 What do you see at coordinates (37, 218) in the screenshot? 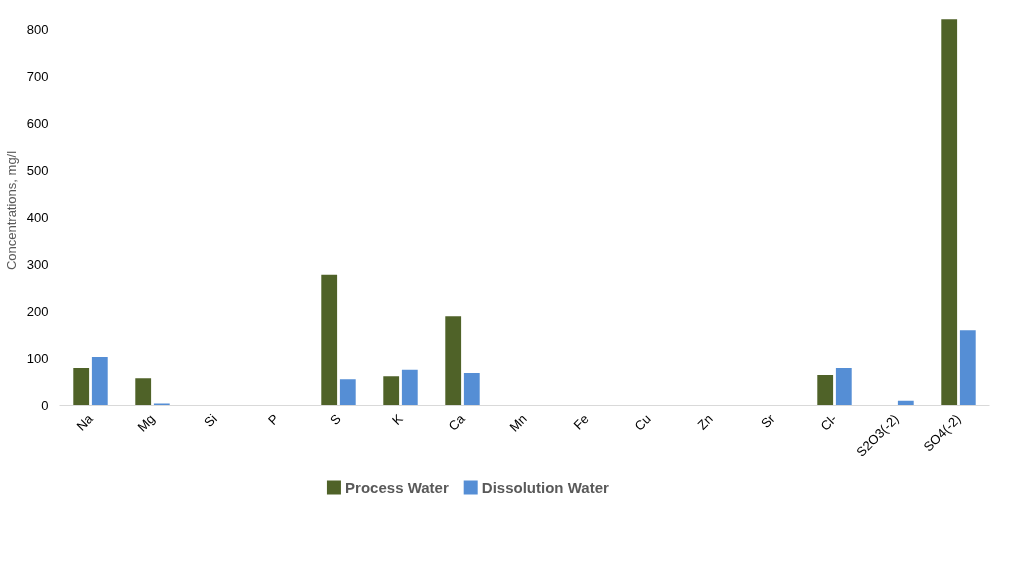
I see `y-tick-label: 400` at bounding box center [37, 218].